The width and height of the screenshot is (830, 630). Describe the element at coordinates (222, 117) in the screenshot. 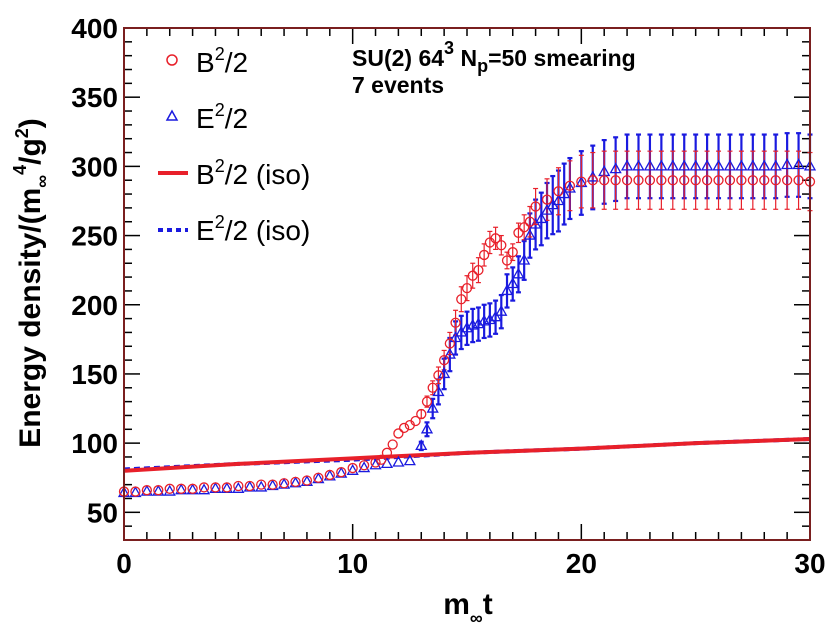

I see `legend-label-e2: E2/2` at that location.